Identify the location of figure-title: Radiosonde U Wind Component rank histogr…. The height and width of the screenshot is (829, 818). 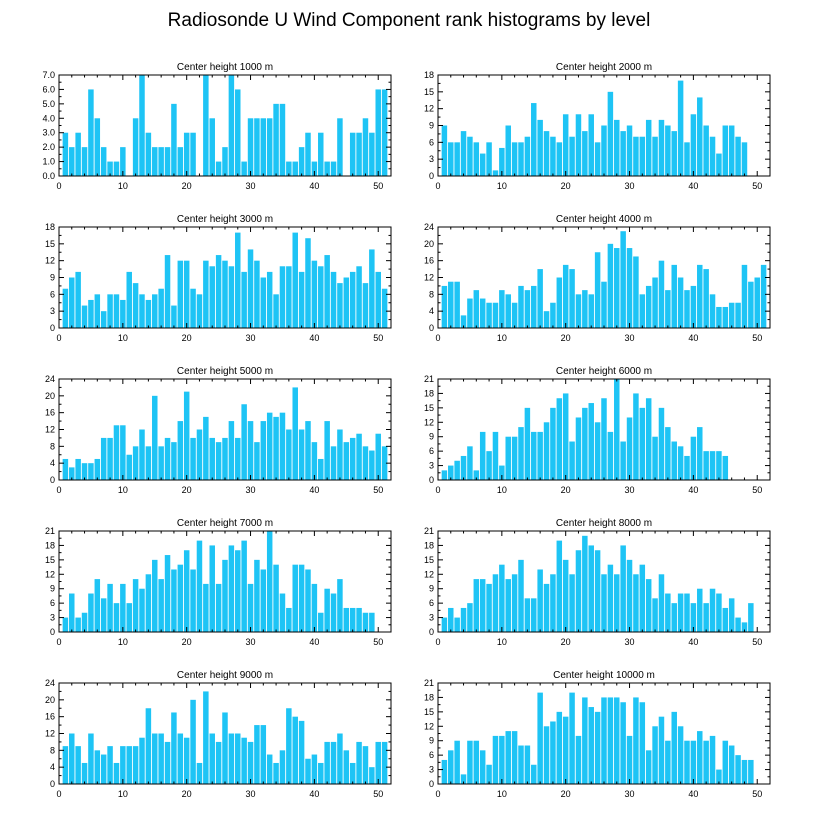
(409, 20).